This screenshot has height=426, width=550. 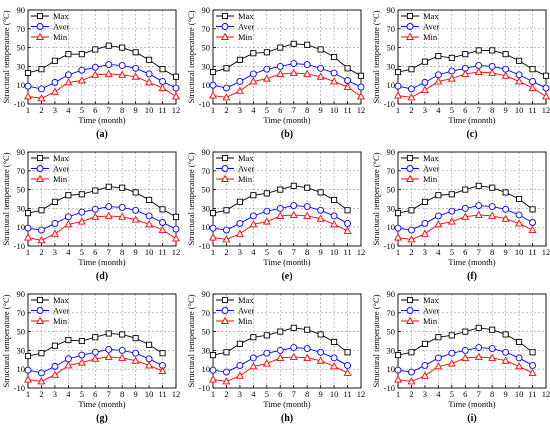 What do you see at coordinates (206, 10) in the screenshot?
I see `y-tick-label: 90` at bounding box center [206, 10].